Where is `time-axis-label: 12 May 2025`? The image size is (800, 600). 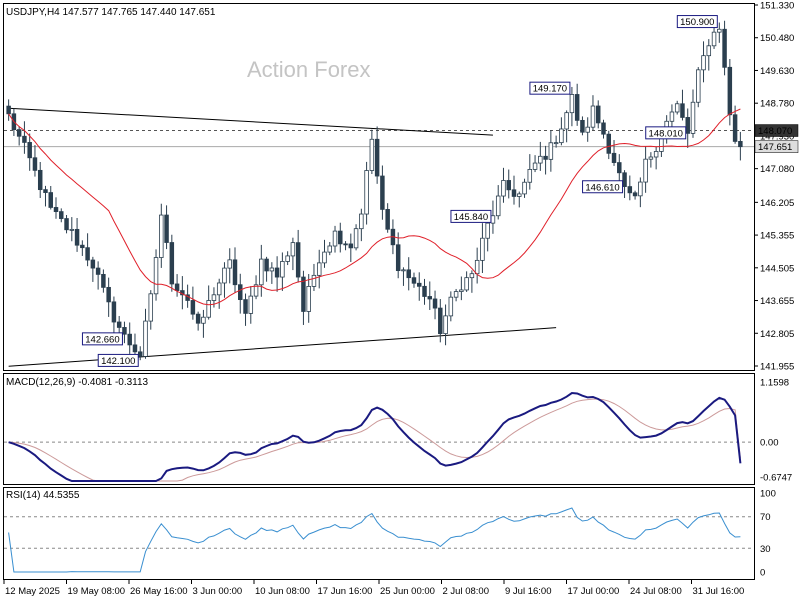
time-axis-label: 12 May 2025 is located at coordinates (32, 591).